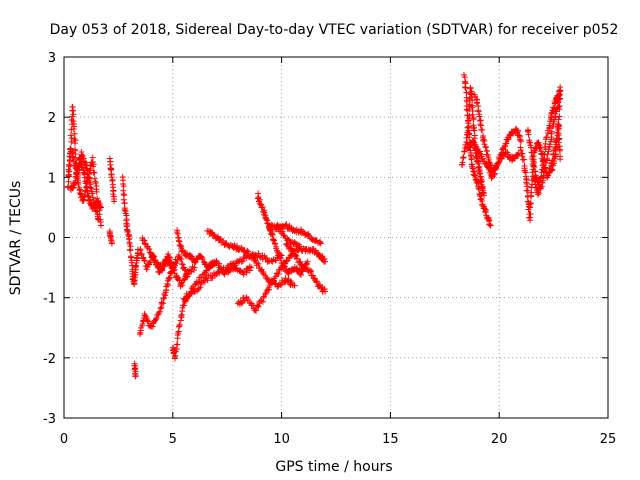 This screenshot has width=640, height=480. I want to click on x-axis-label: GPS time / hours, so click(333, 467).